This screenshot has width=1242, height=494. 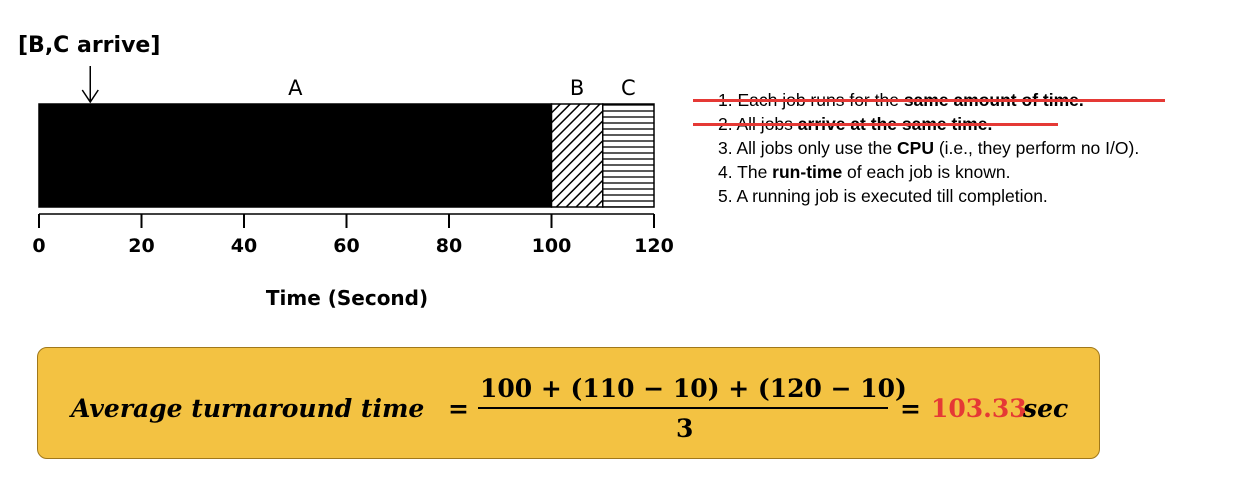 I want to click on assumption-text: All jobs only use the, so click(x=817, y=148).